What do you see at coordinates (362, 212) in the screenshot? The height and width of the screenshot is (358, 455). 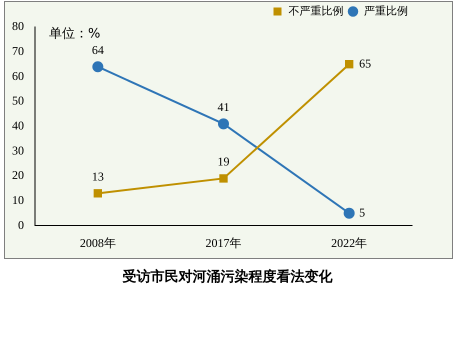 I see `data-label: 5` at bounding box center [362, 212].